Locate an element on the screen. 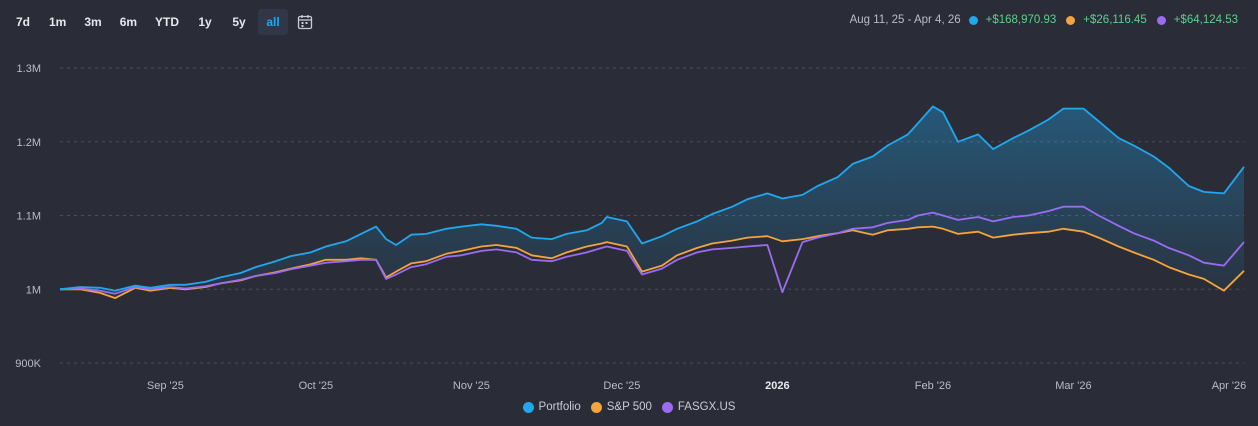  y-tick-label: 900K is located at coordinates (28, 364).